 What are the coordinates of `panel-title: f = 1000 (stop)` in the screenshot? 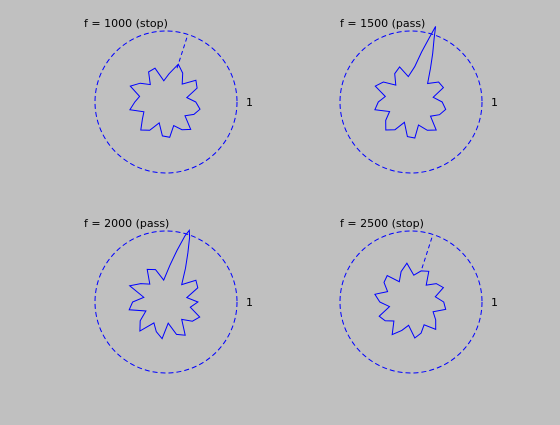 It's located at (126, 23).